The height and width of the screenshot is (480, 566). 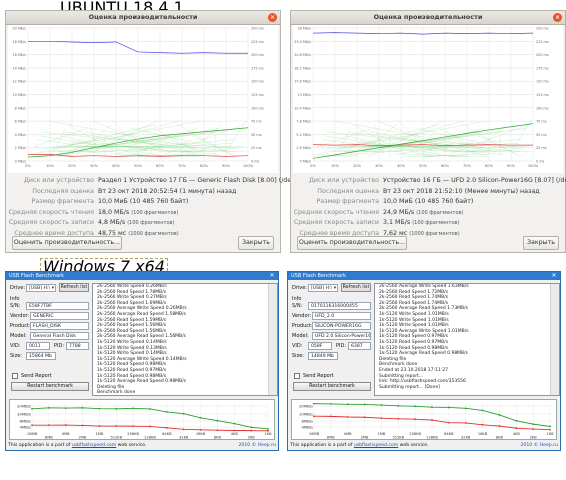 I want to click on vid-field: 058F, so click(x=320, y=346).